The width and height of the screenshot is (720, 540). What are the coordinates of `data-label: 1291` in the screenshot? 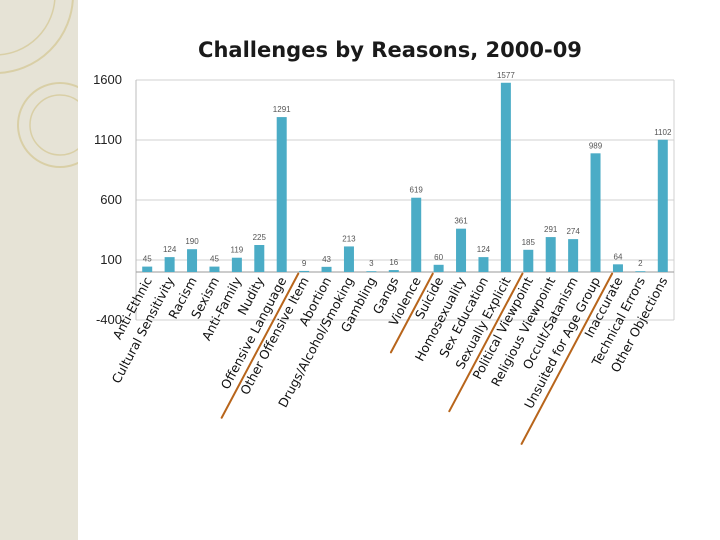 It's located at (282, 109).